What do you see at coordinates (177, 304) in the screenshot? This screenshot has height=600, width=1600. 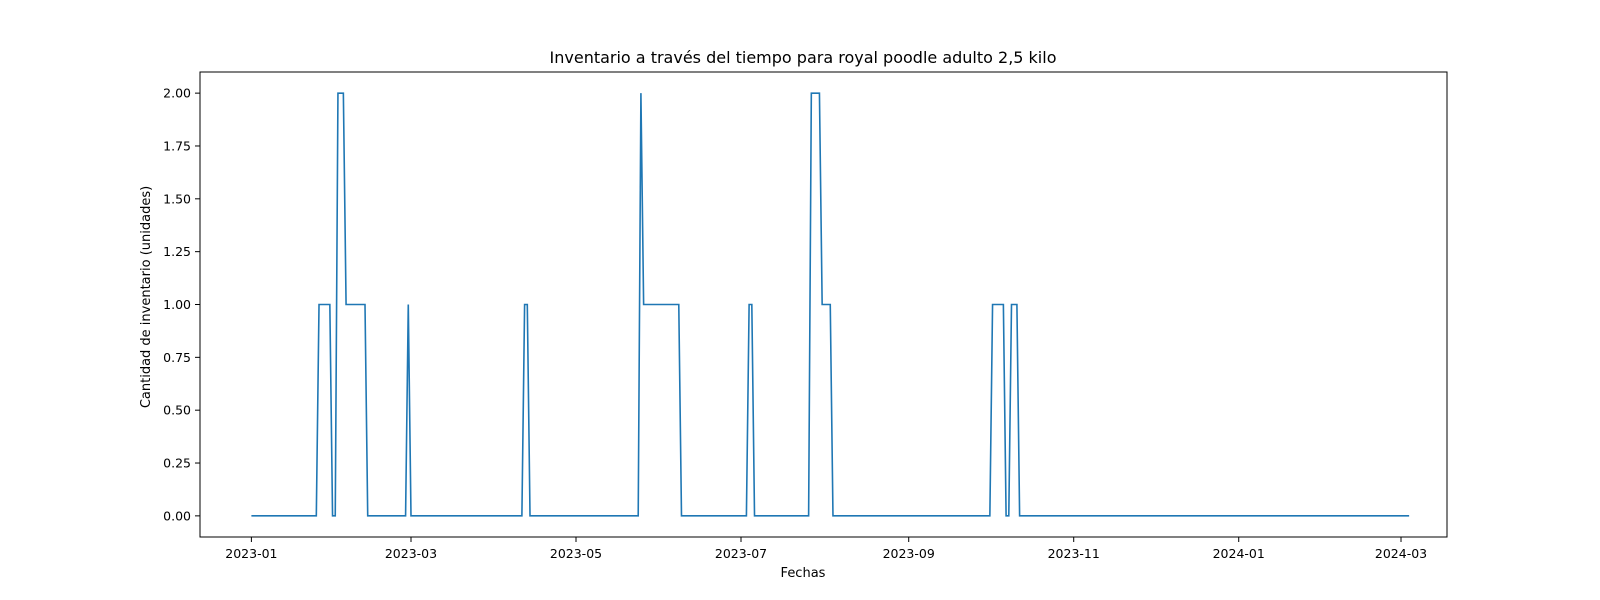 I see `y-tick-label: 1.00` at bounding box center [177, 304].